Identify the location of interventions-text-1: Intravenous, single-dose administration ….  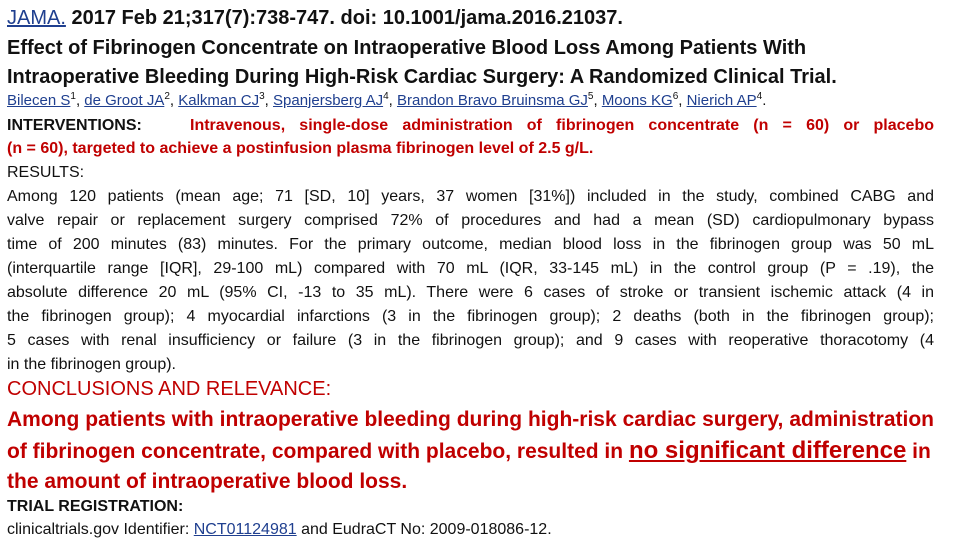
(562, 125).